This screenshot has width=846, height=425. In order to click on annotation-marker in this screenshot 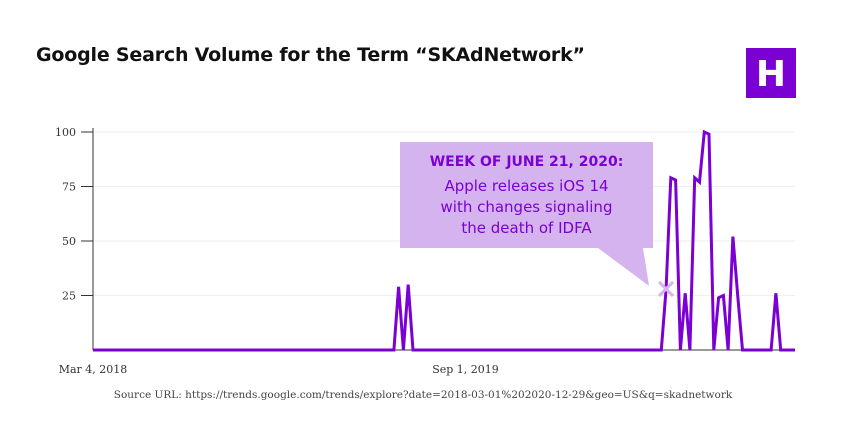, I will do `click(666, 289)`.